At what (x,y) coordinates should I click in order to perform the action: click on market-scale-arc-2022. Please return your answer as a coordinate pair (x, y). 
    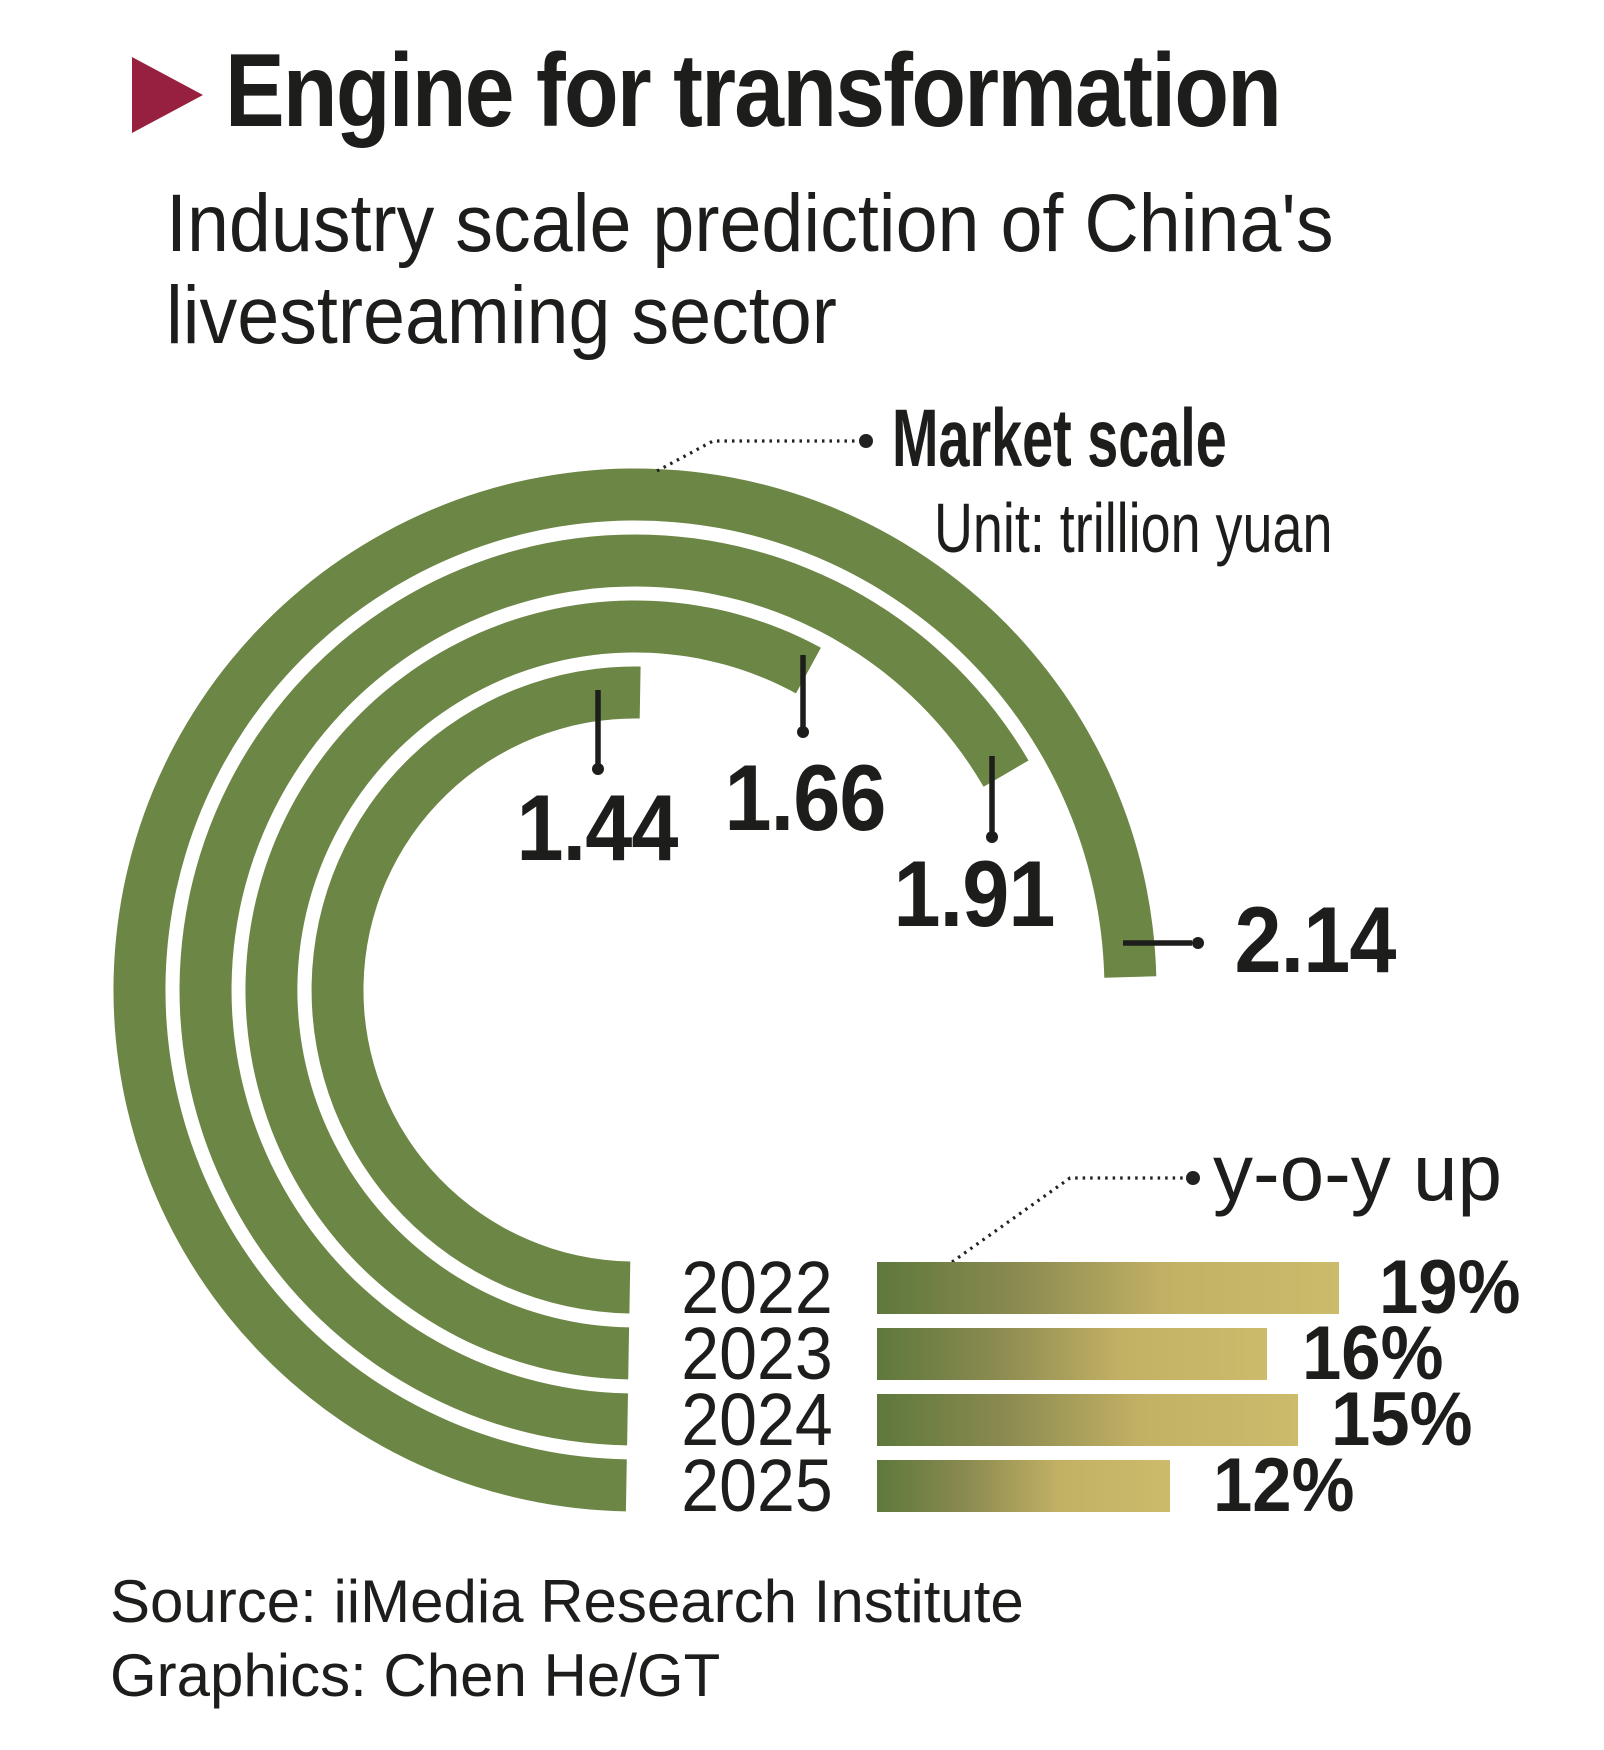
    Looking at the image, I should click on (476, 990).